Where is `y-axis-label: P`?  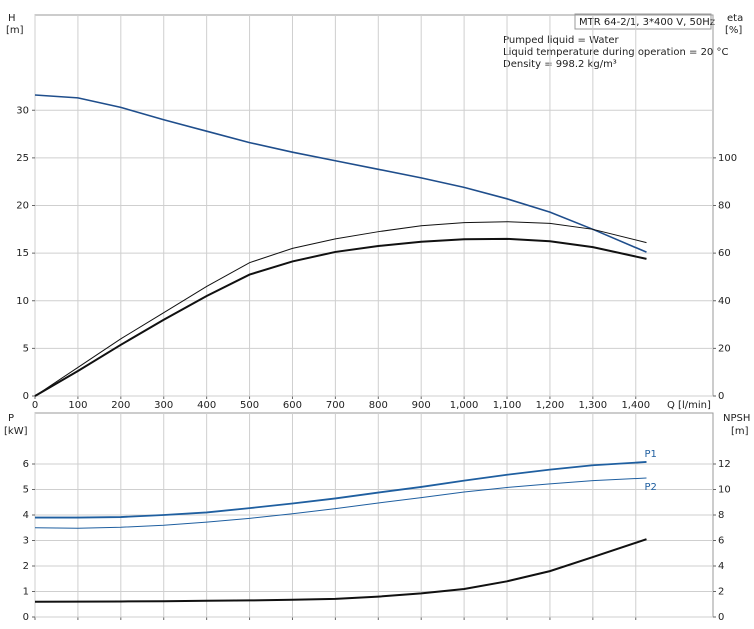 y-axis-label: P is located at coordinates (11, 418).